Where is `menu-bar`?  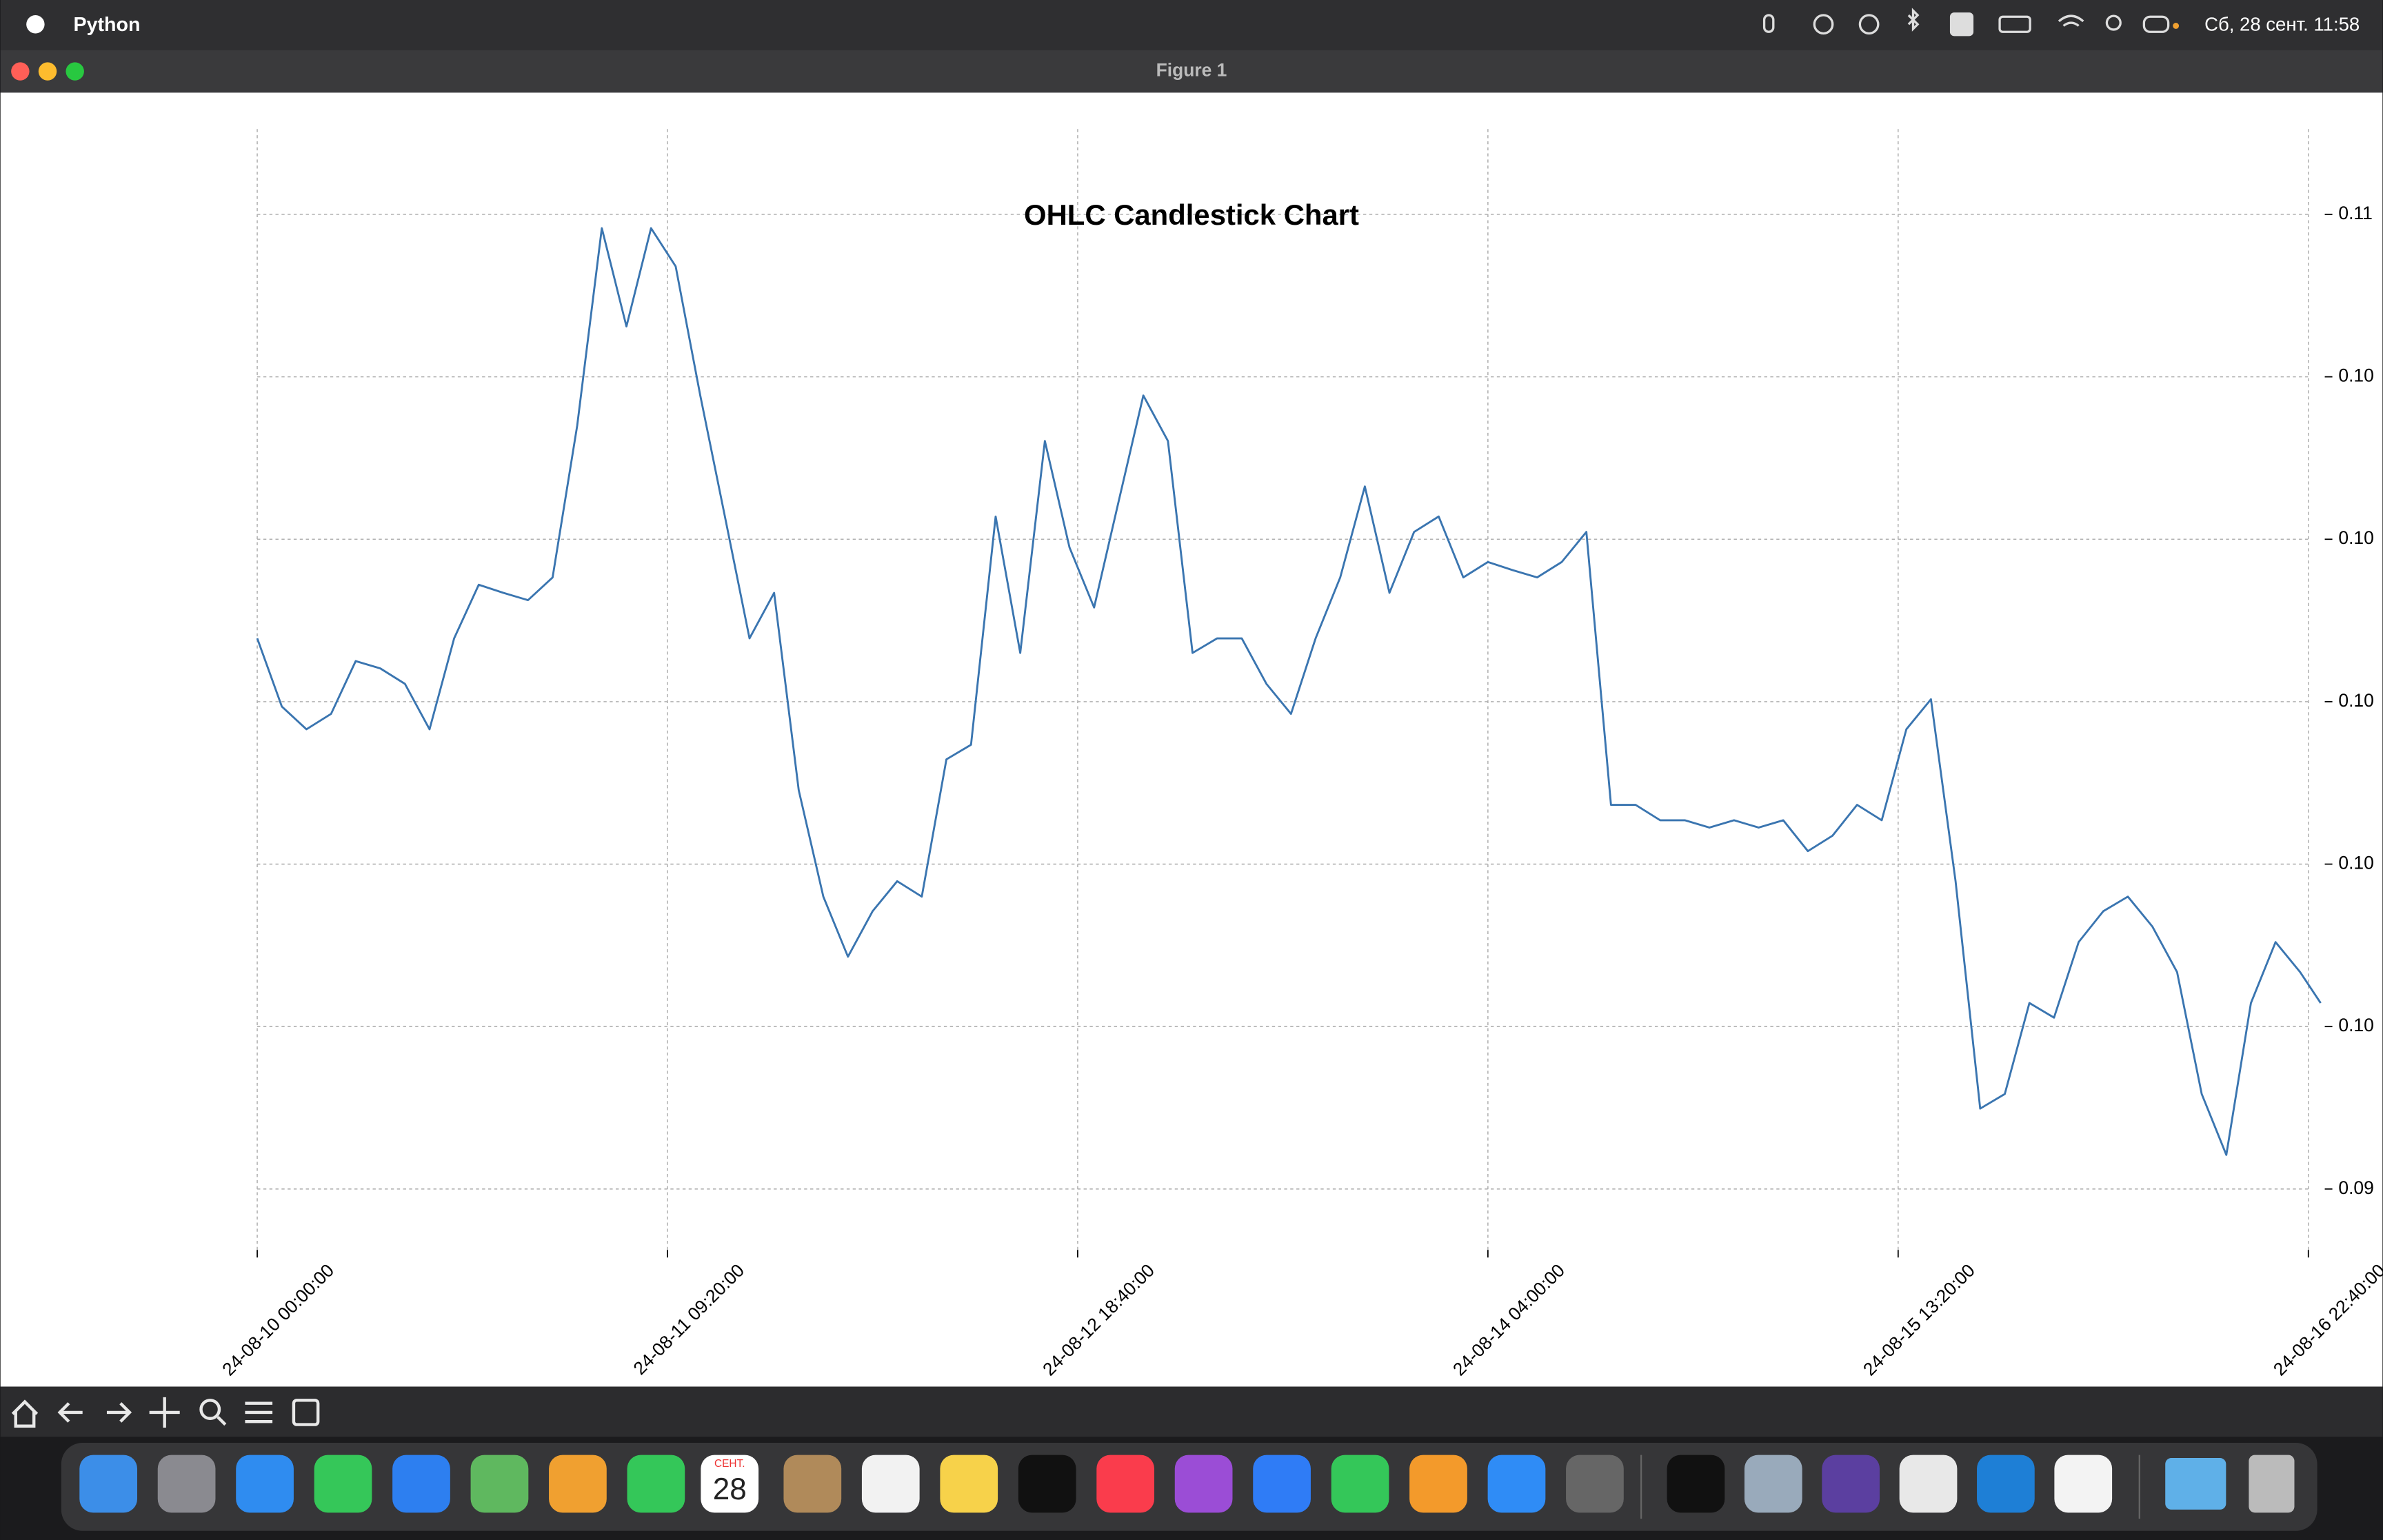
menu-bar is located at coordinates (1191, 25).